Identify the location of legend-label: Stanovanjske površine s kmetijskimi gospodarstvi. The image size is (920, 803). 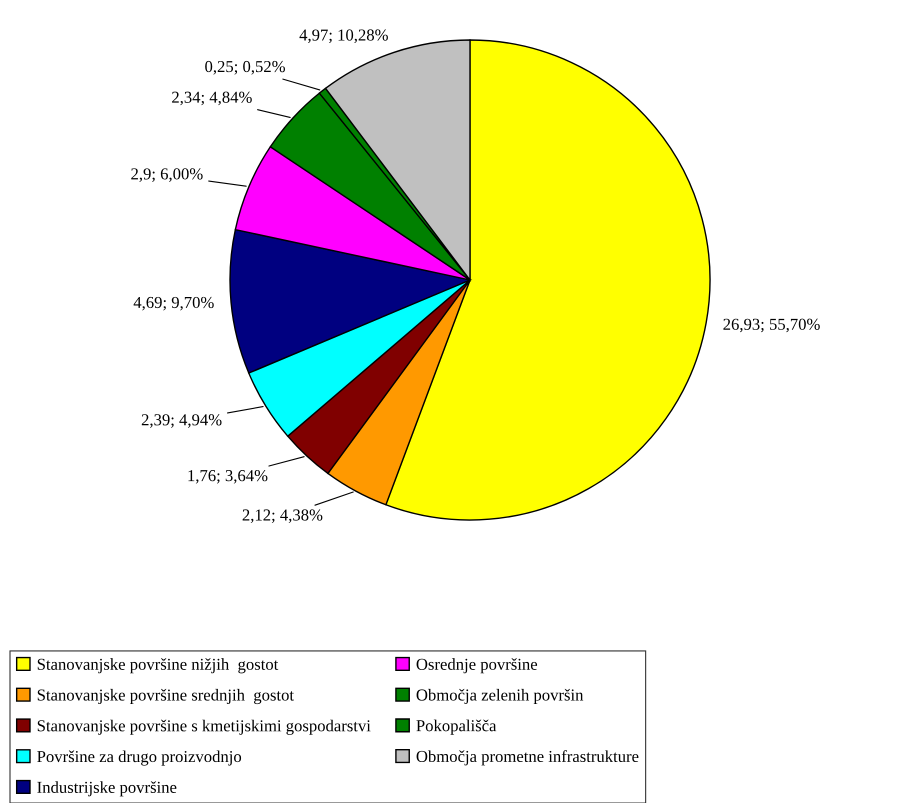
(204, 727).